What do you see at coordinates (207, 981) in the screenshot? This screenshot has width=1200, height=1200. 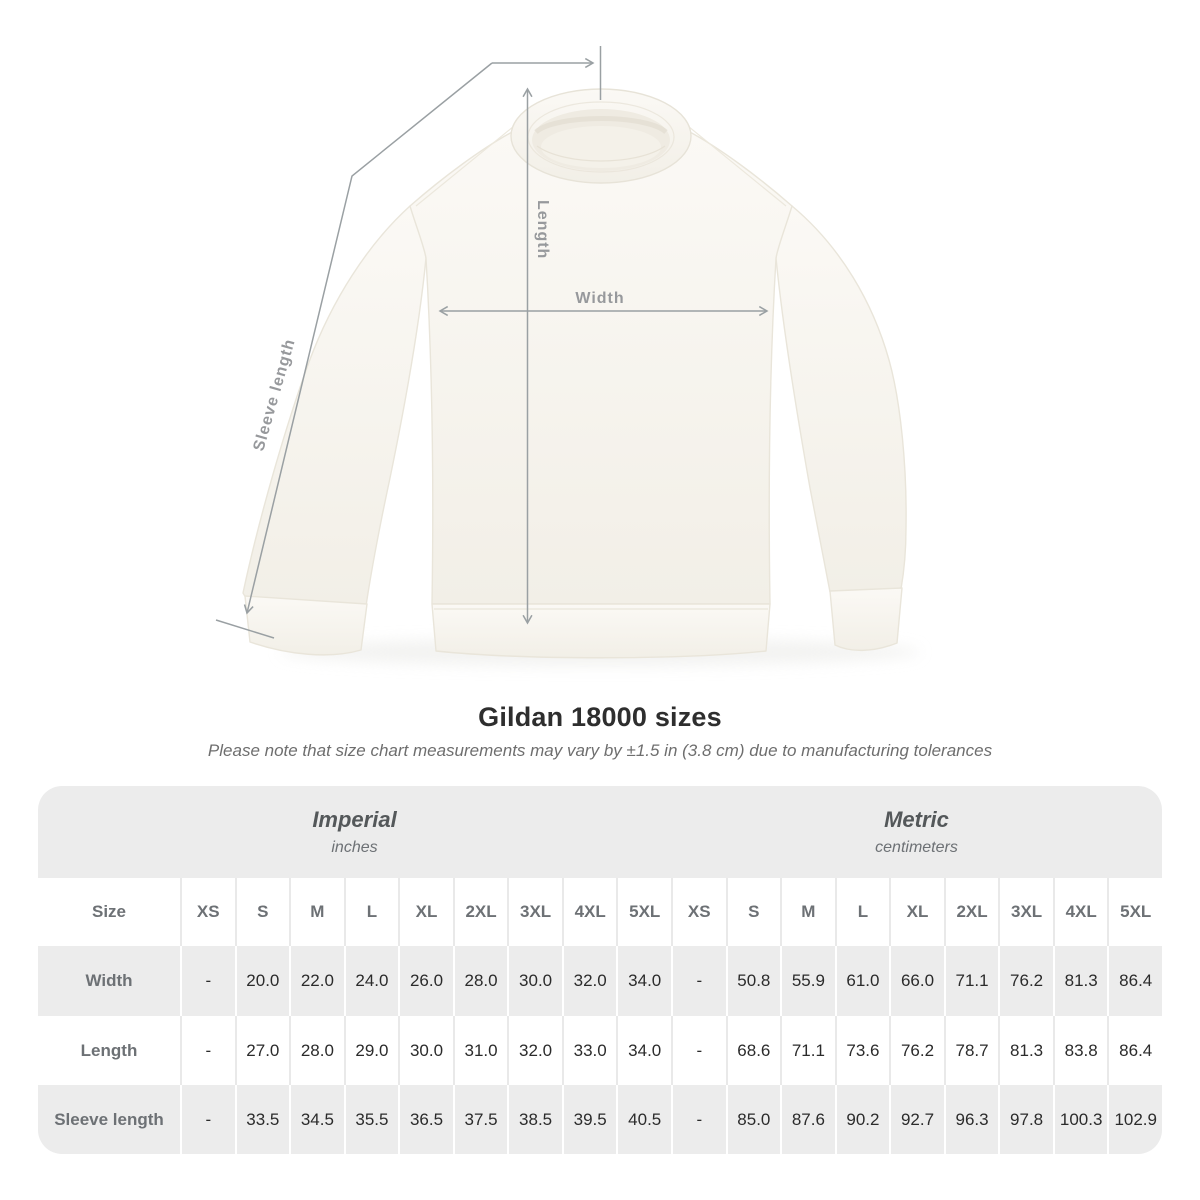 I see `value-imperial-width: -` at bounding box center [207, 981].